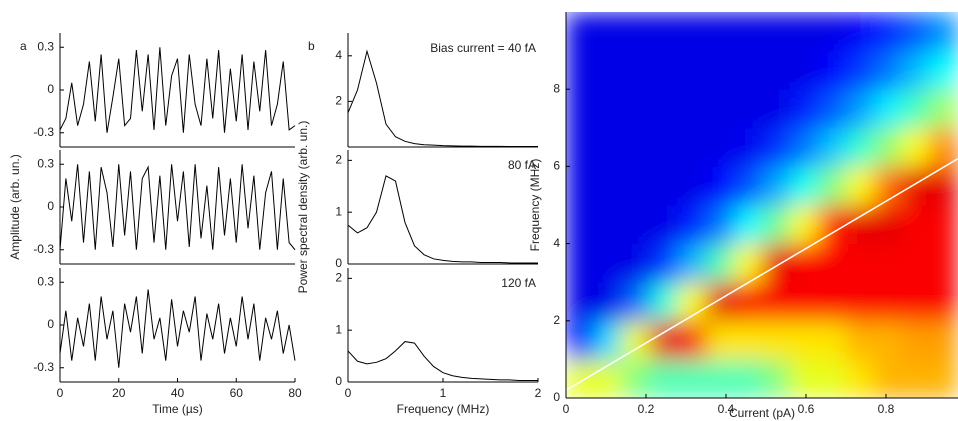 This screenshot has width=958, height=421. What do you see at coordinates (538, 393) in the screenshot?
I see `x-tick-label: 2` at bounding box center [538, 393].